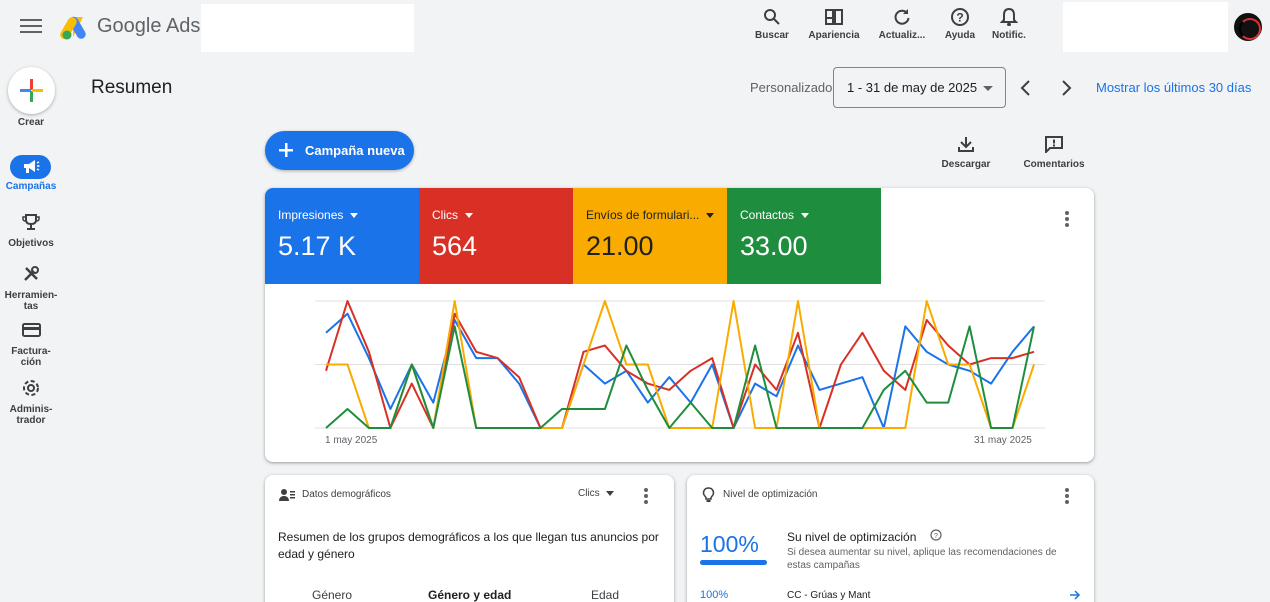  What do you see at coordinates (767, 215) in the screenshot?
I see `metric-contacts-label: Contactos` at bounding box center [767, 215].